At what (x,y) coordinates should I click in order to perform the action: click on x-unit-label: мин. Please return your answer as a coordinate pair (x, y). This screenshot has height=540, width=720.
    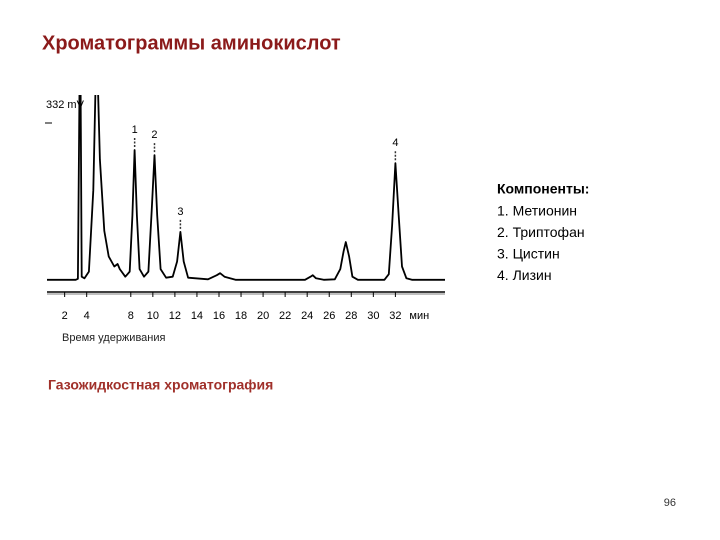
    Looking at the image, I should click on (419, 316).